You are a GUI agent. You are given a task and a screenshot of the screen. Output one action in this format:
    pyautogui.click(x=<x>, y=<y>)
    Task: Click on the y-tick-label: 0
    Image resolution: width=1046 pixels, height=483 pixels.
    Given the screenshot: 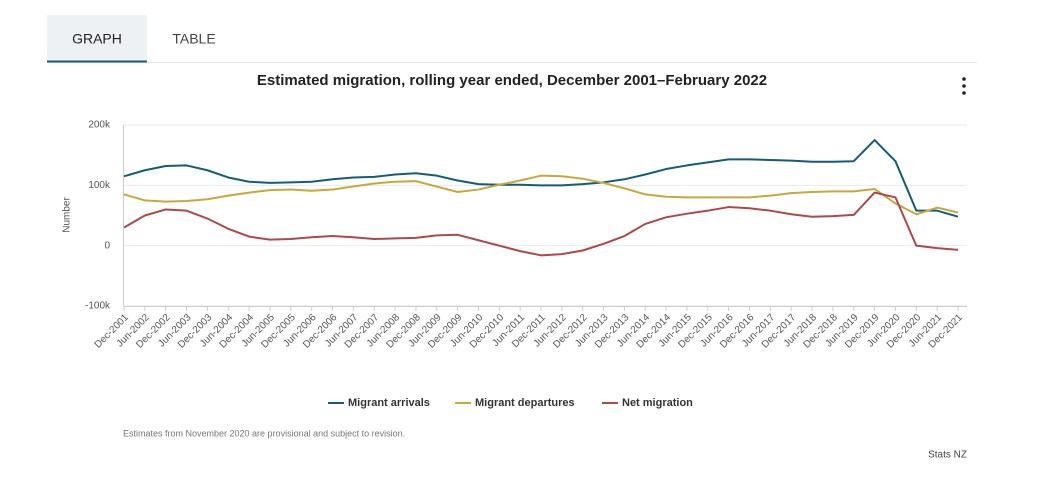 What is the action you would take?
    pyautogui.click(x=107, y=245)
    